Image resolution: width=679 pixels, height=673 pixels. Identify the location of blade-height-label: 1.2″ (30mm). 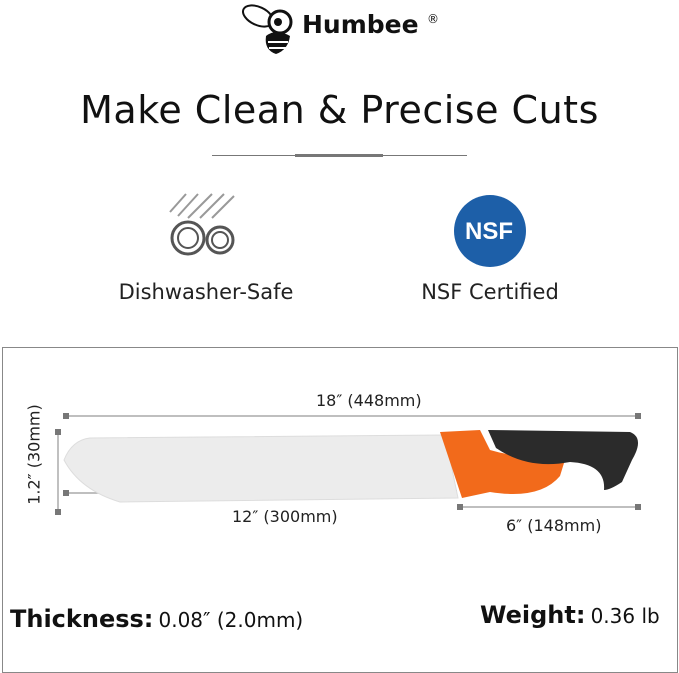
(34, 454).